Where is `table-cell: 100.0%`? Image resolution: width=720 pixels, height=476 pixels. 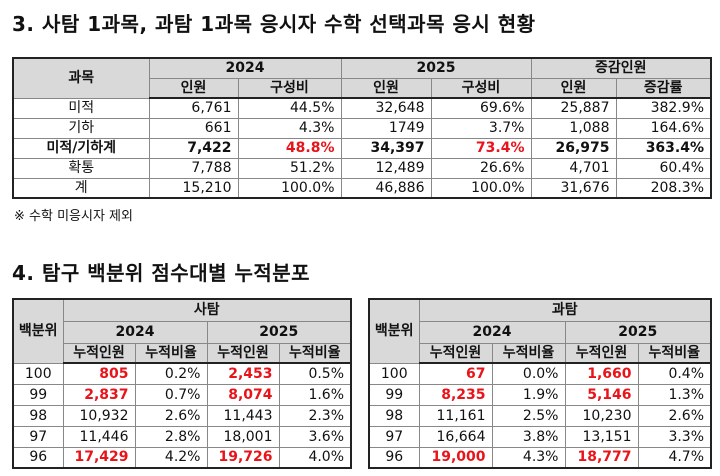 table-cell: 100.0% is located at coordinates (289, 188).